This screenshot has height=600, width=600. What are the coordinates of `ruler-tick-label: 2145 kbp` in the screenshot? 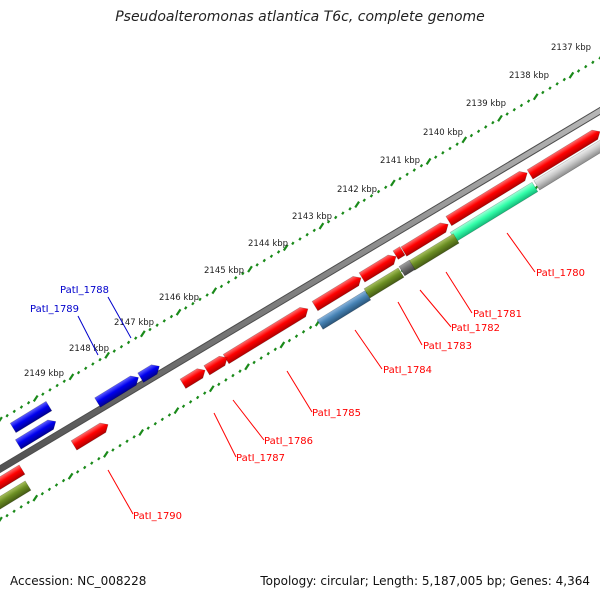 It's located at (224, 271).